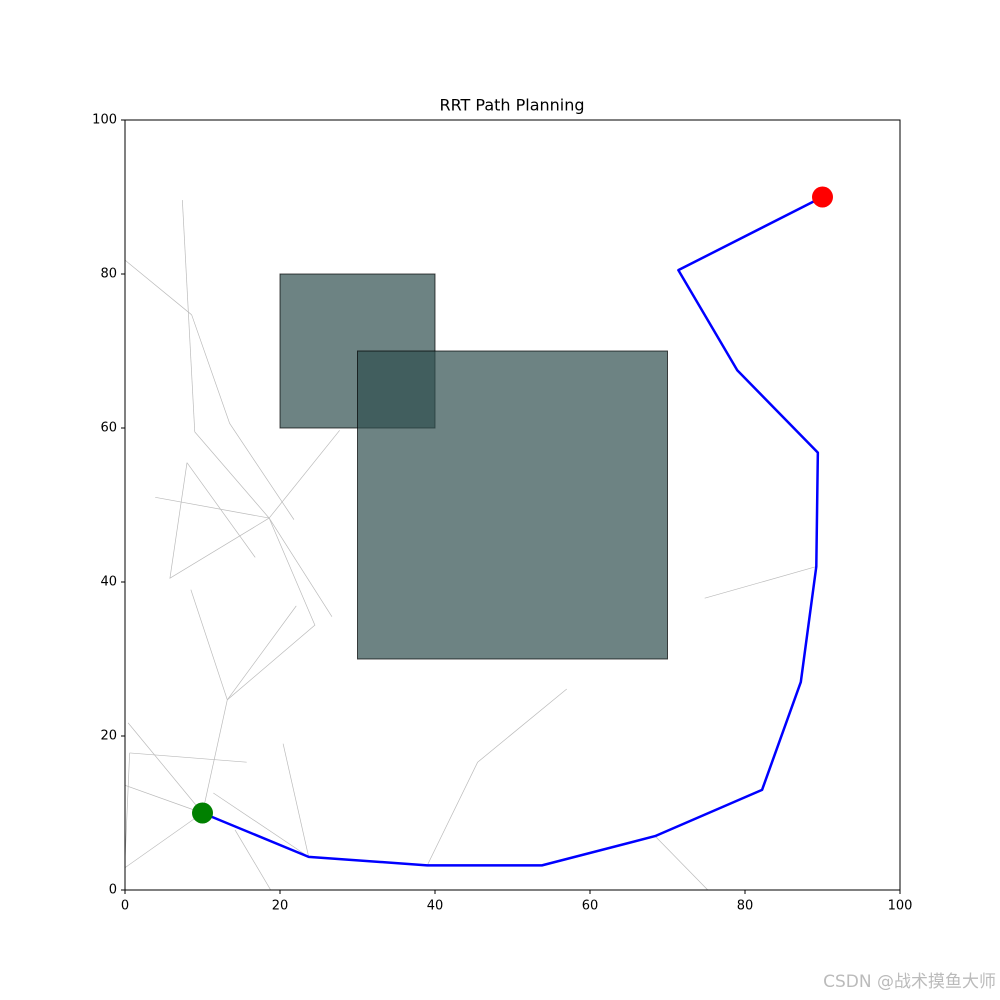  Describe the element at coordinates (909, 982) in the screenshot. I see `watermark: CSDN @战术摸鱼大师` at that location.